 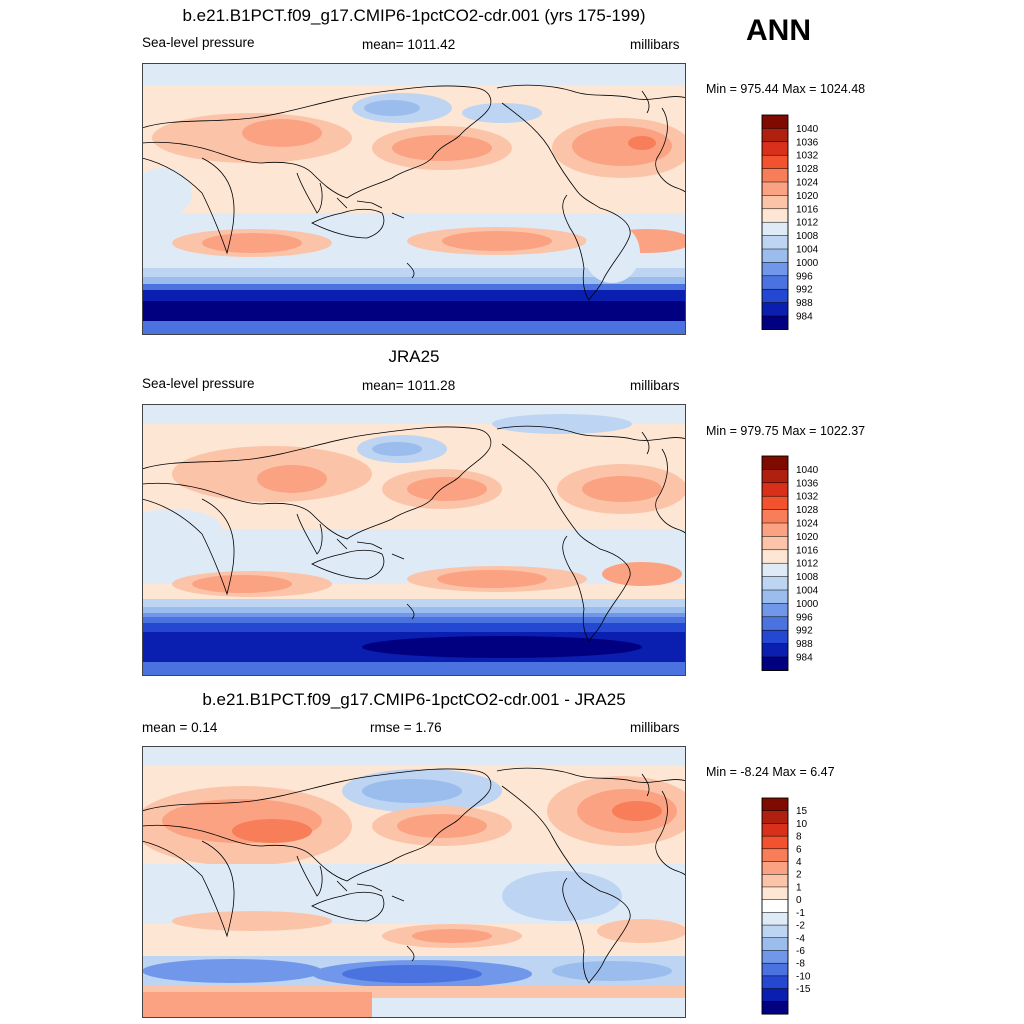 I want to click on panel-model-map, so click(x=414, y=199).